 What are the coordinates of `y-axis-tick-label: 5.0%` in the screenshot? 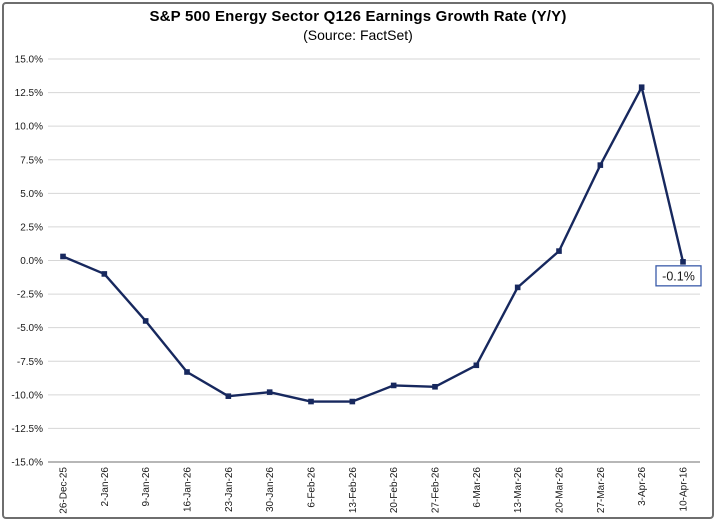 It's located at (31, 194).